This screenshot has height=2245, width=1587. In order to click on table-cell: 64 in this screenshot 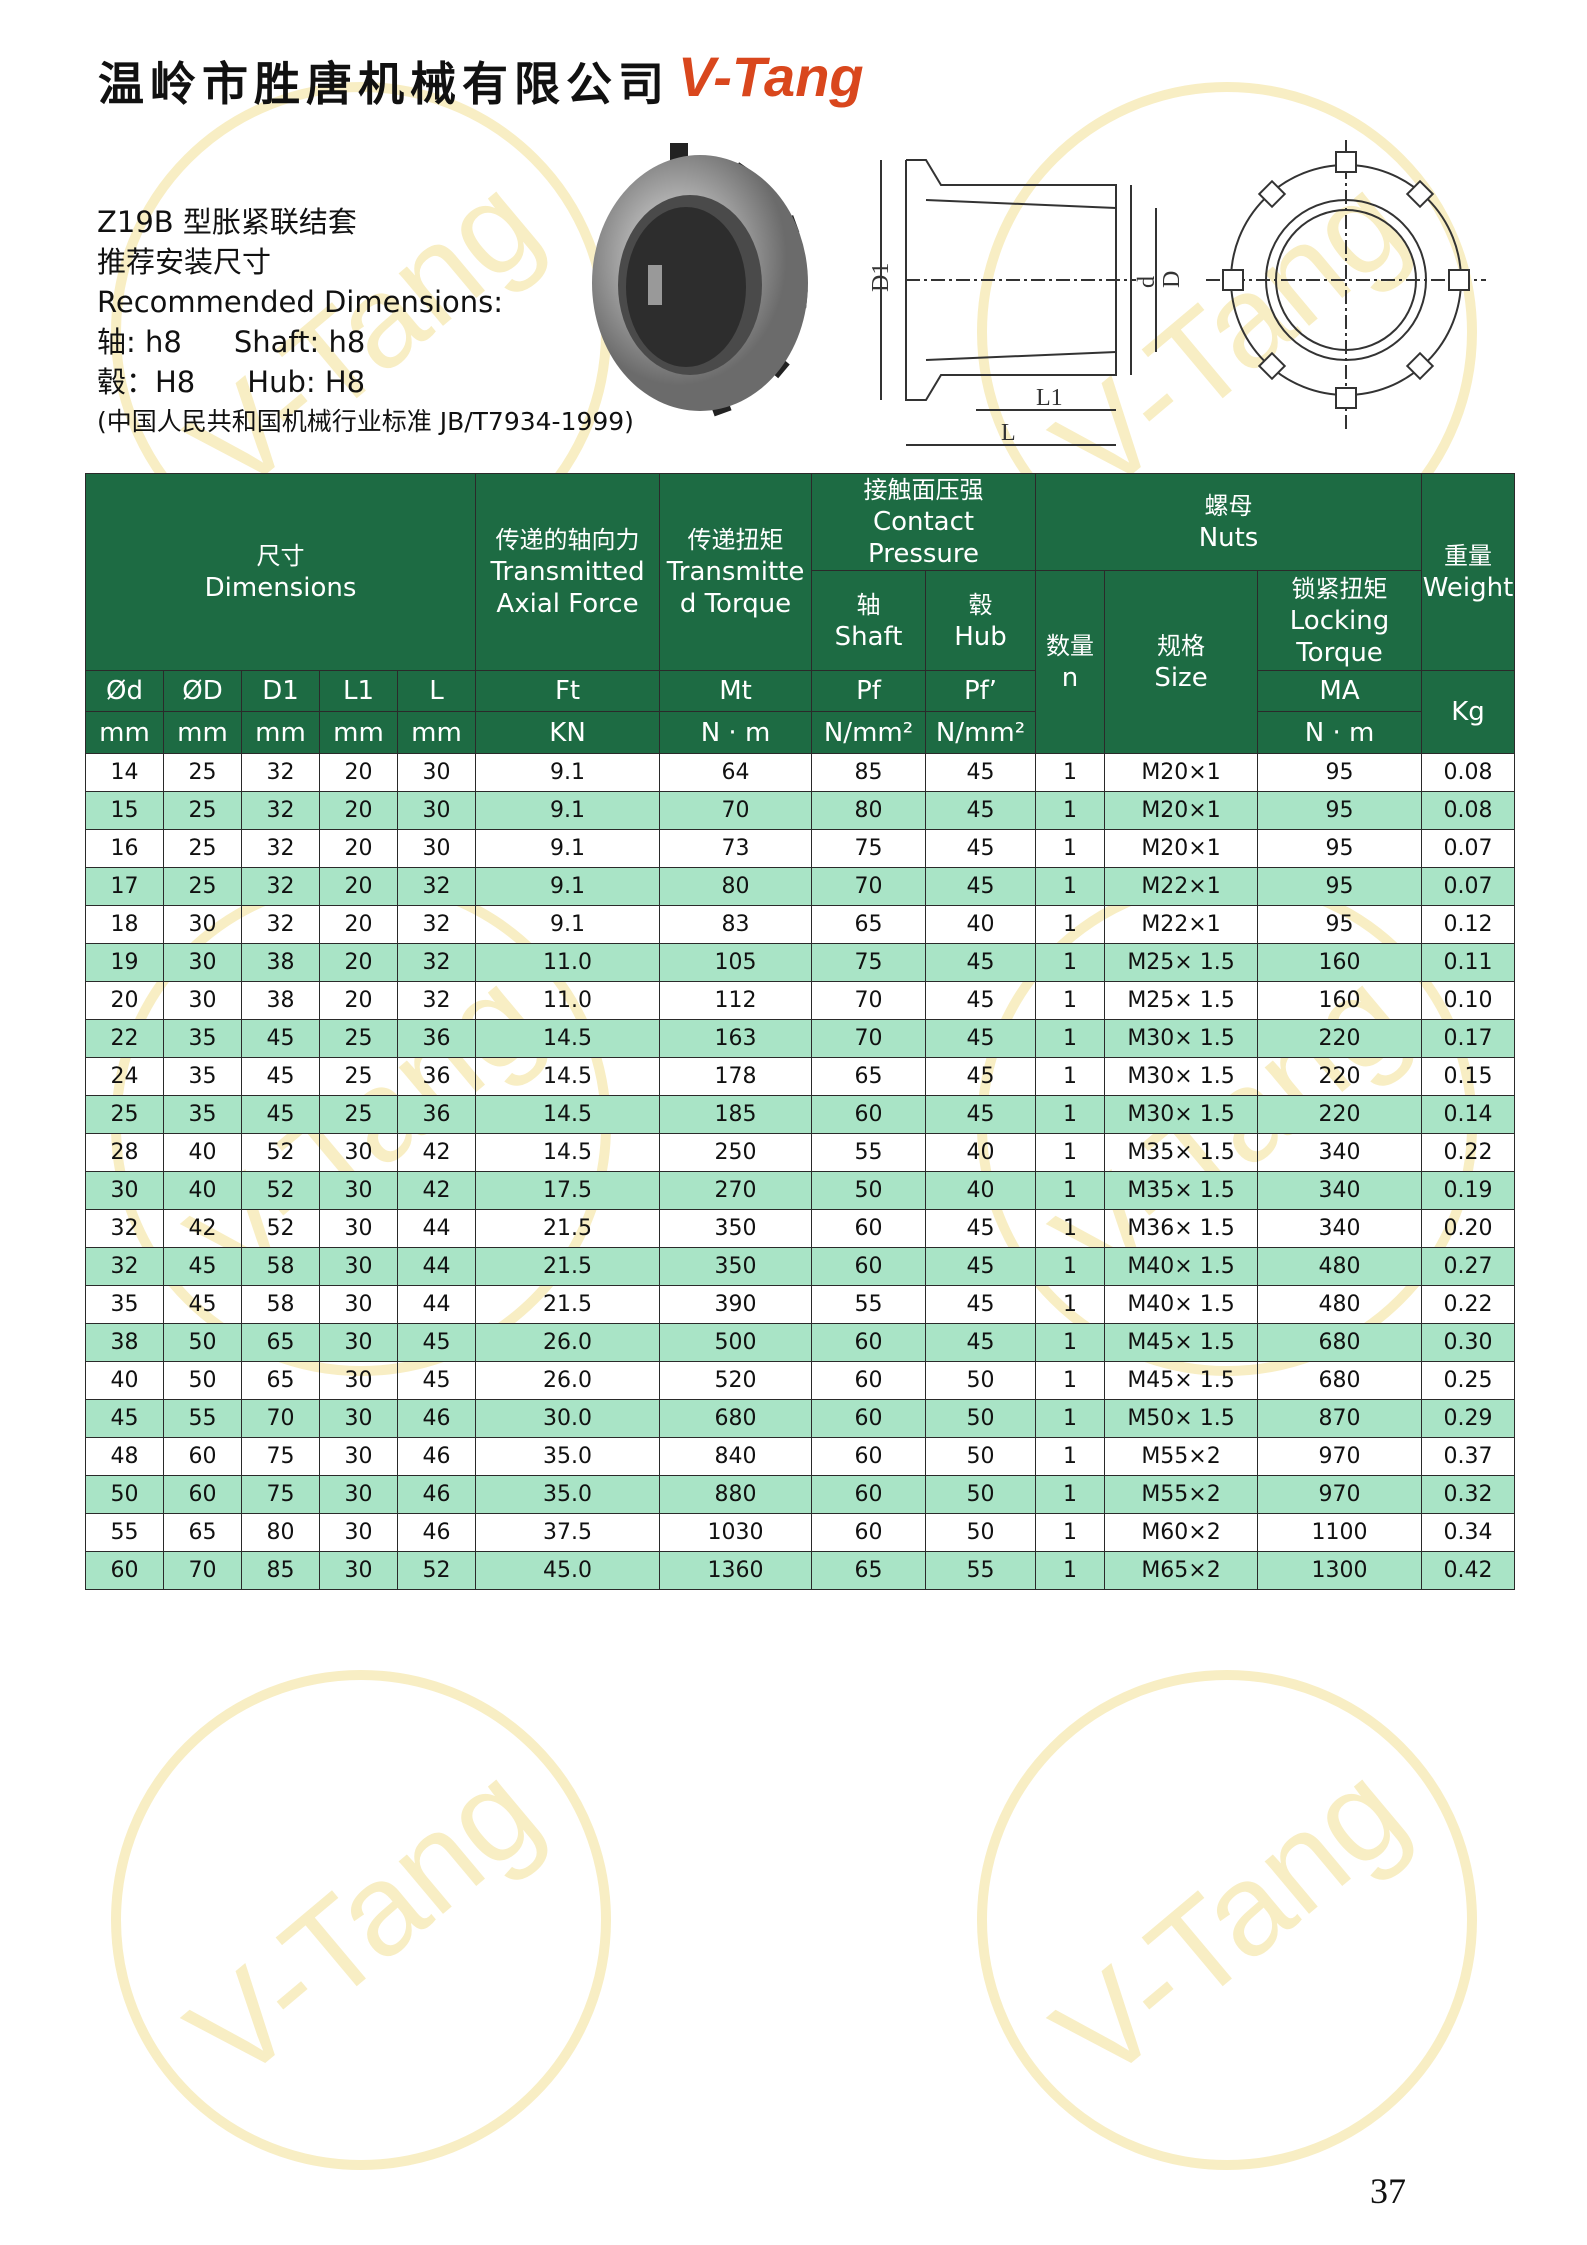, I will do `click(736, 772)`.